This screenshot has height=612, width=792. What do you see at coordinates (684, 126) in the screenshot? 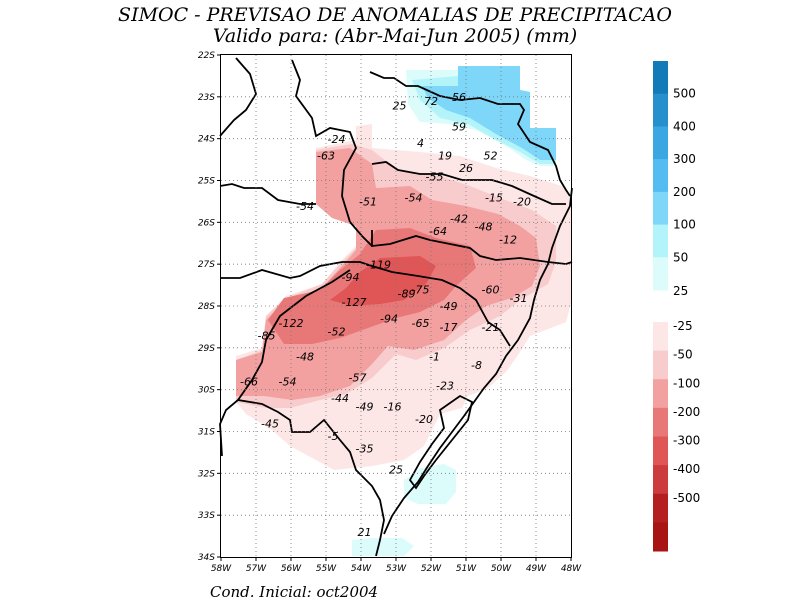
I see `colorbar-label-positive: 400` at bounding box center [684, 126].